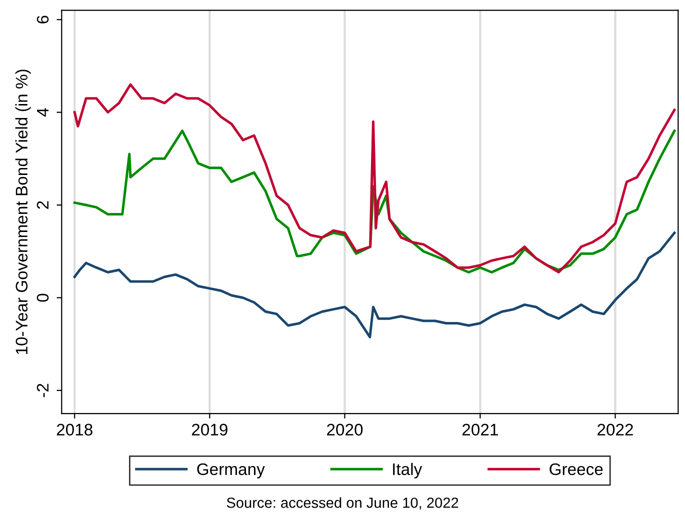 The image size is (685, 517). What do you see at coordinates (615, 430) in the screenshot?
I see `x-tick-label: 2022` at bounding box center [615, 430].